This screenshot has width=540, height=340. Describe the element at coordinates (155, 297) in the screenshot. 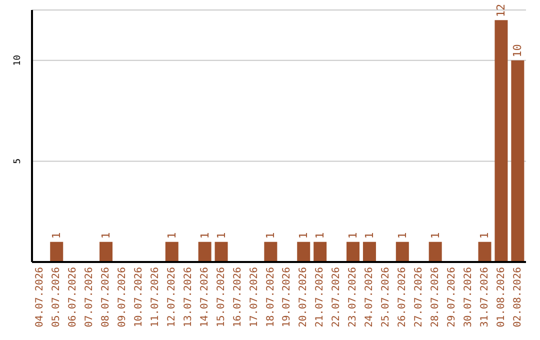

I see `x-tick-label: 11.07.2026` at that location.